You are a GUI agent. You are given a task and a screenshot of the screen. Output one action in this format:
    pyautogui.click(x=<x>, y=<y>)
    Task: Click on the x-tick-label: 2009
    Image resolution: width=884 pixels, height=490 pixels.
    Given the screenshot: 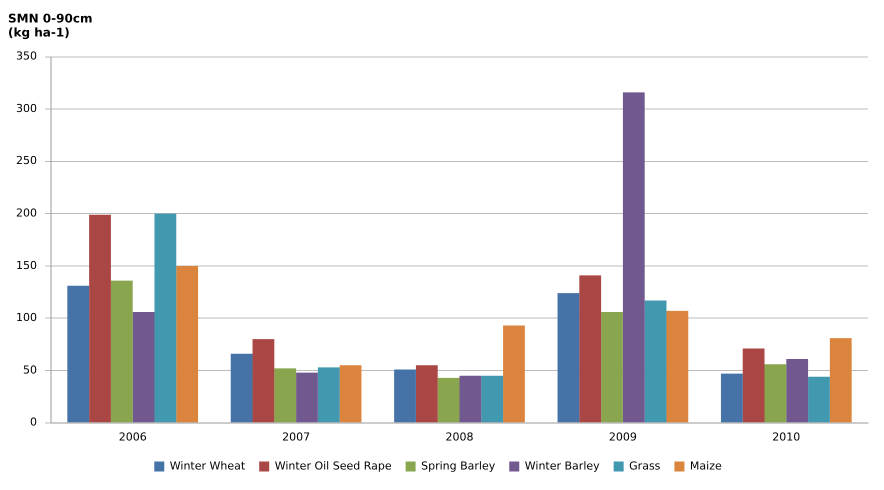 What is the action you would take?
    pyautogui.click(x=622, y=437)
    